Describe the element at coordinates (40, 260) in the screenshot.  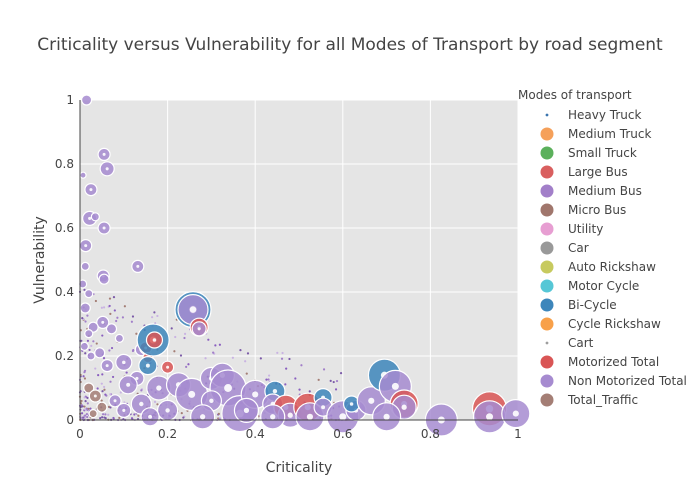
I see `y-axis-label: Vulnerability` at that location.